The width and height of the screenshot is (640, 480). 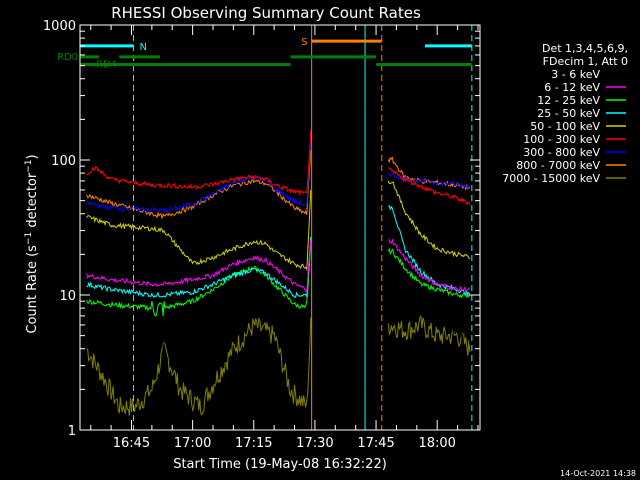 I want to click on legend-header: Det 1,3,4,5,6,9,, so click(x=585, y=48).